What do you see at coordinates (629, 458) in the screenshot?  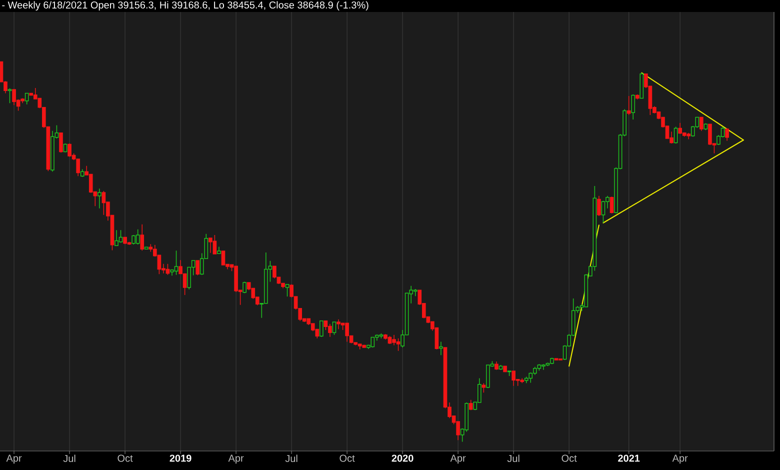 I see `x-tick-label: 2021` at bounding box center [629, 458].